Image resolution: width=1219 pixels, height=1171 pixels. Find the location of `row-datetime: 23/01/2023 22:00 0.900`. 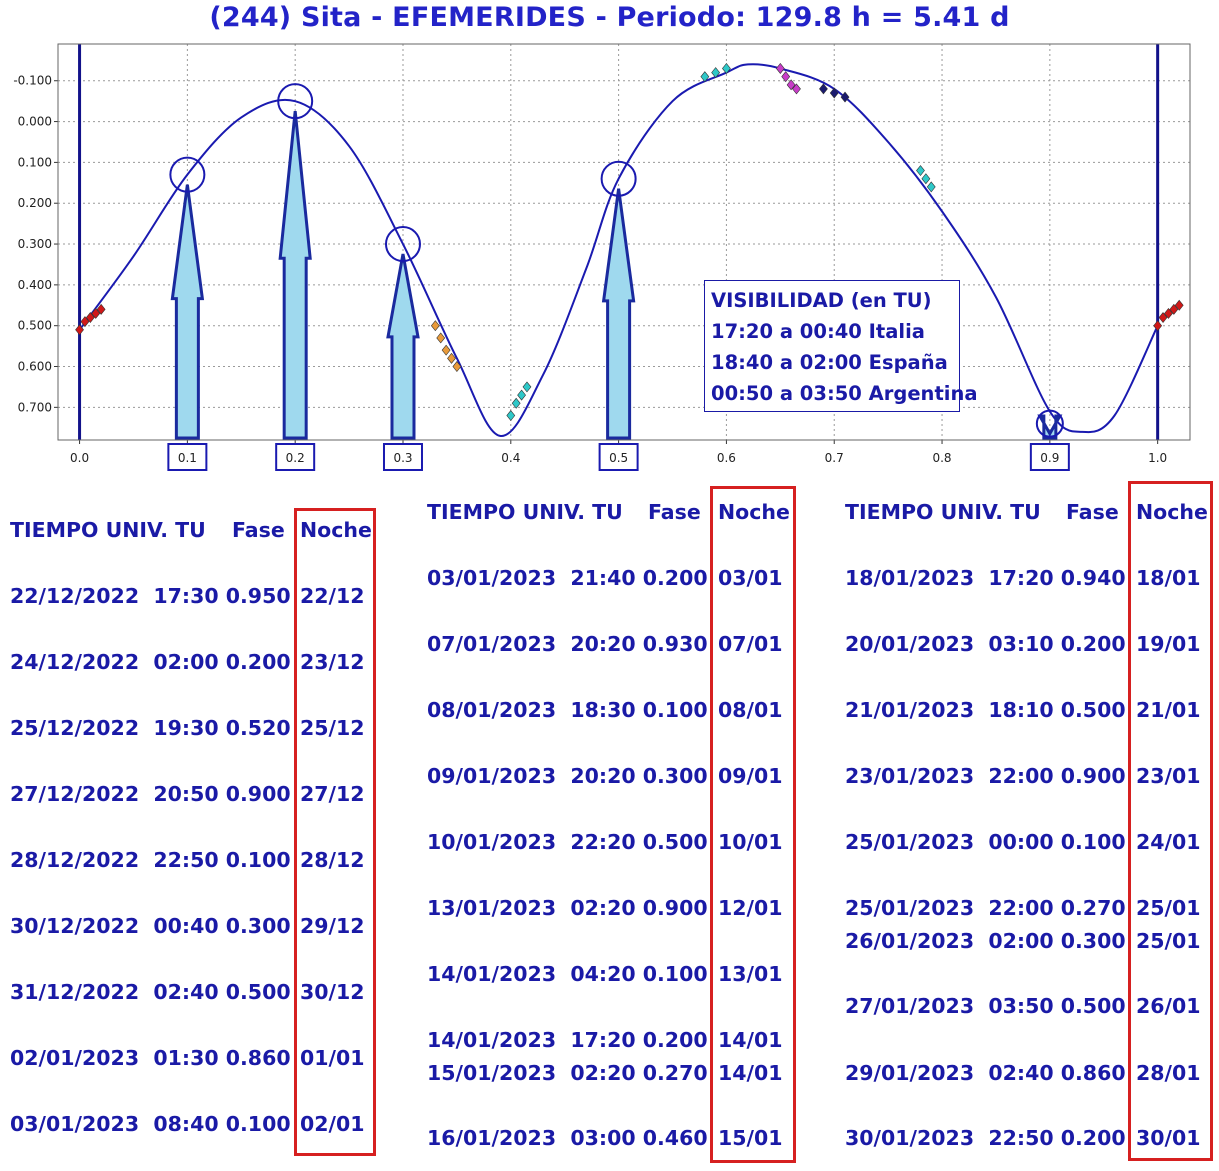

row-datetime: 23/01/2023 22:00 0.900 is located at coordinates (985, 776).